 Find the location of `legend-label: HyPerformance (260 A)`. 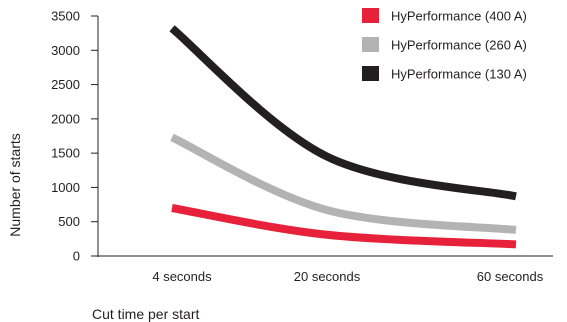

legend-label: HyPerformance (260 A) is located at coordinates (459, 45).